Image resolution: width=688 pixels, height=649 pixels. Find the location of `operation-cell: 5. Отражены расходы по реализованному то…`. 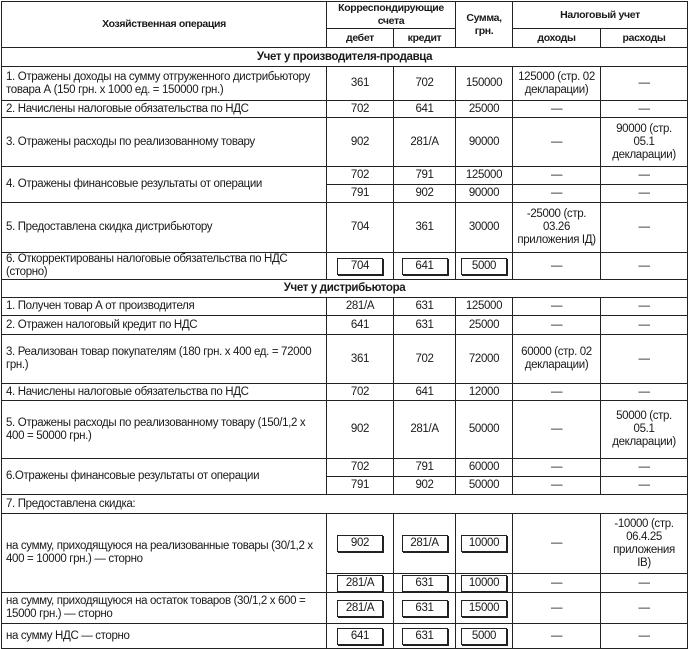

operation-cell: 5. Отражены расходы по реализованному то… is located at coordinates (164, 429).